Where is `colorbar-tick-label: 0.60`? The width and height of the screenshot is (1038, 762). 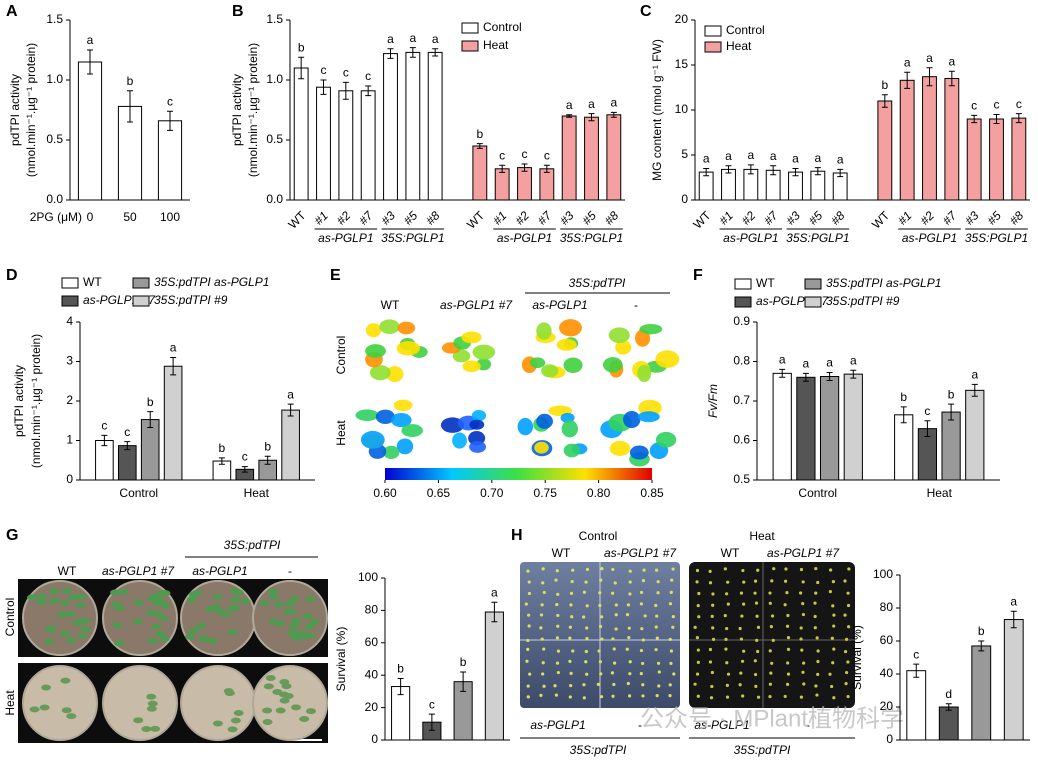
colorbar-tick-label: 0.60 is located at coordinates (385, 493).